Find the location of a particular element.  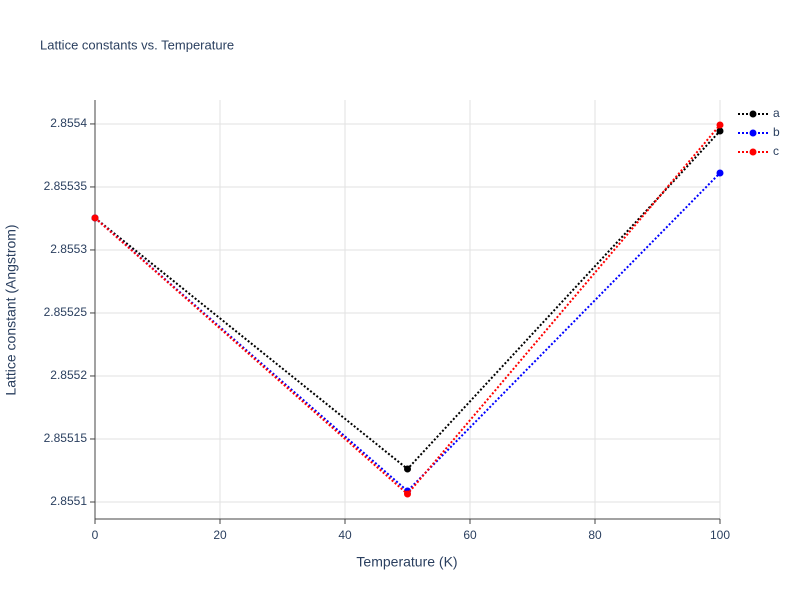

x-tick-label: 80 is located at coordinates (595, 535).